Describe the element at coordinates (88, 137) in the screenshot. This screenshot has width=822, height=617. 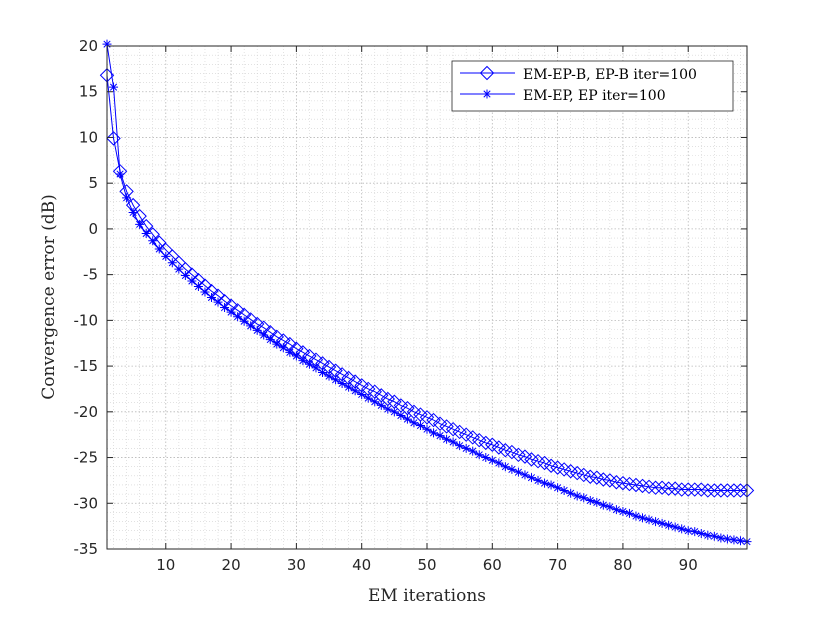
I see `y-tick-label: 10` at that location.